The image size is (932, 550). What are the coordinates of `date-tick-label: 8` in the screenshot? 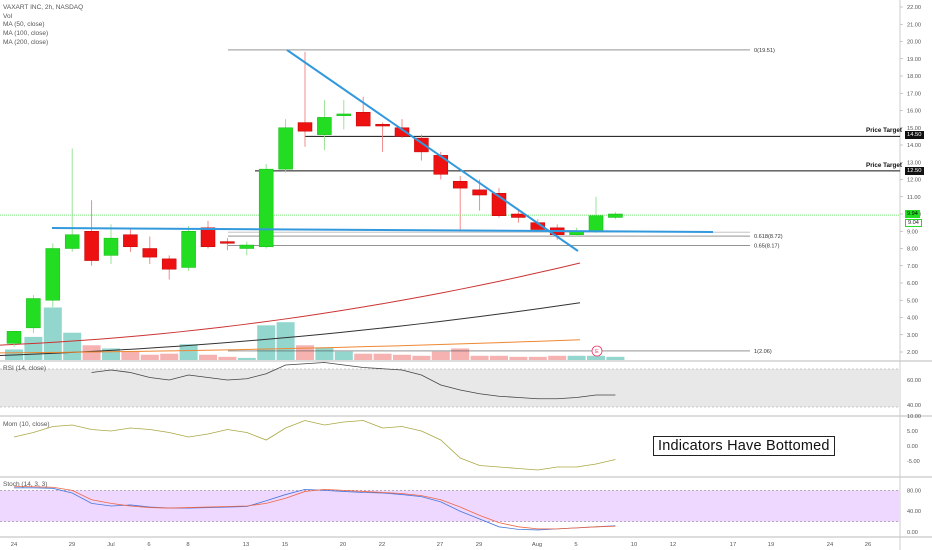 It's located at (187, 545).